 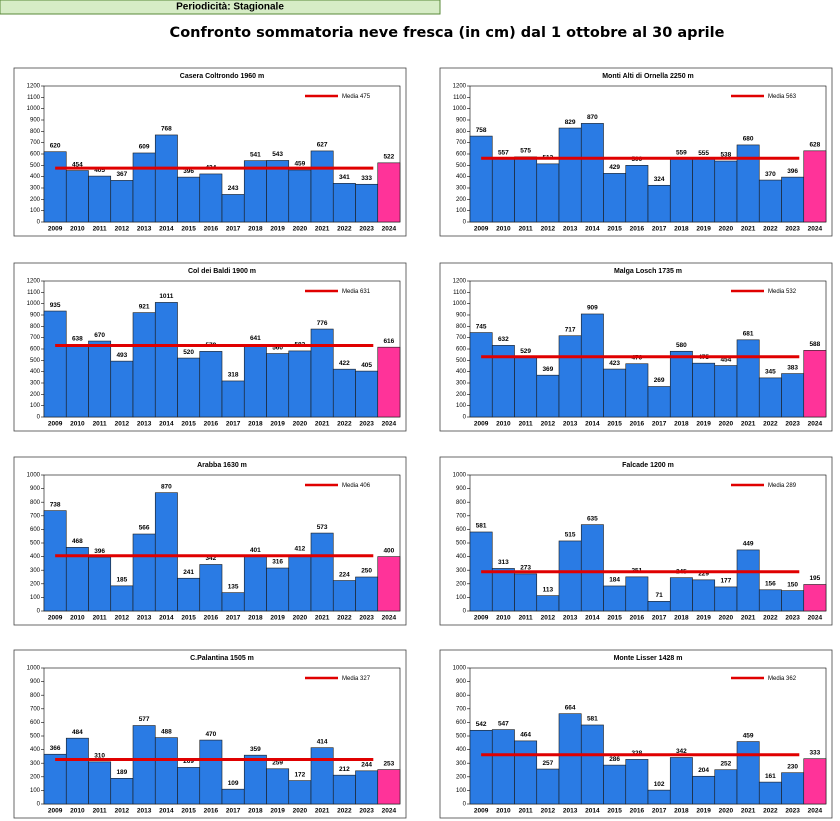 I want to click on legend-text: Media 289, so click(x=782, y=486).